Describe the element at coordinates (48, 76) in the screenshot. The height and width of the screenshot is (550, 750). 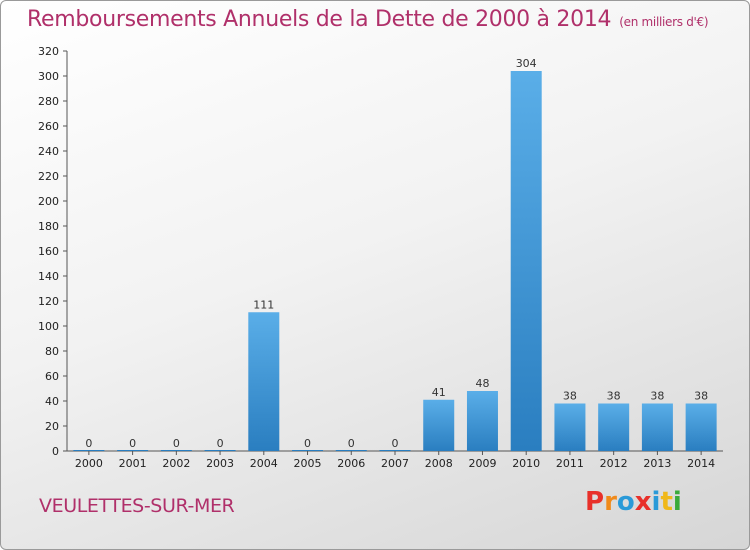
I see `y-tick-label: 300` at that location.